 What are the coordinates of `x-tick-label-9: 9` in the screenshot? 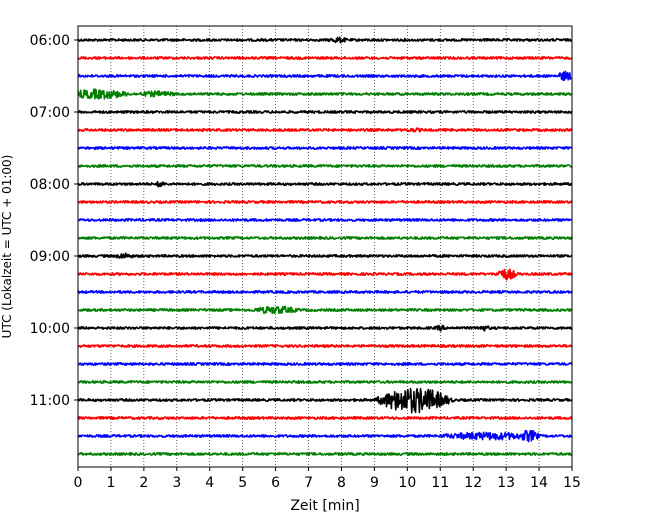 It's located at (374, 483).